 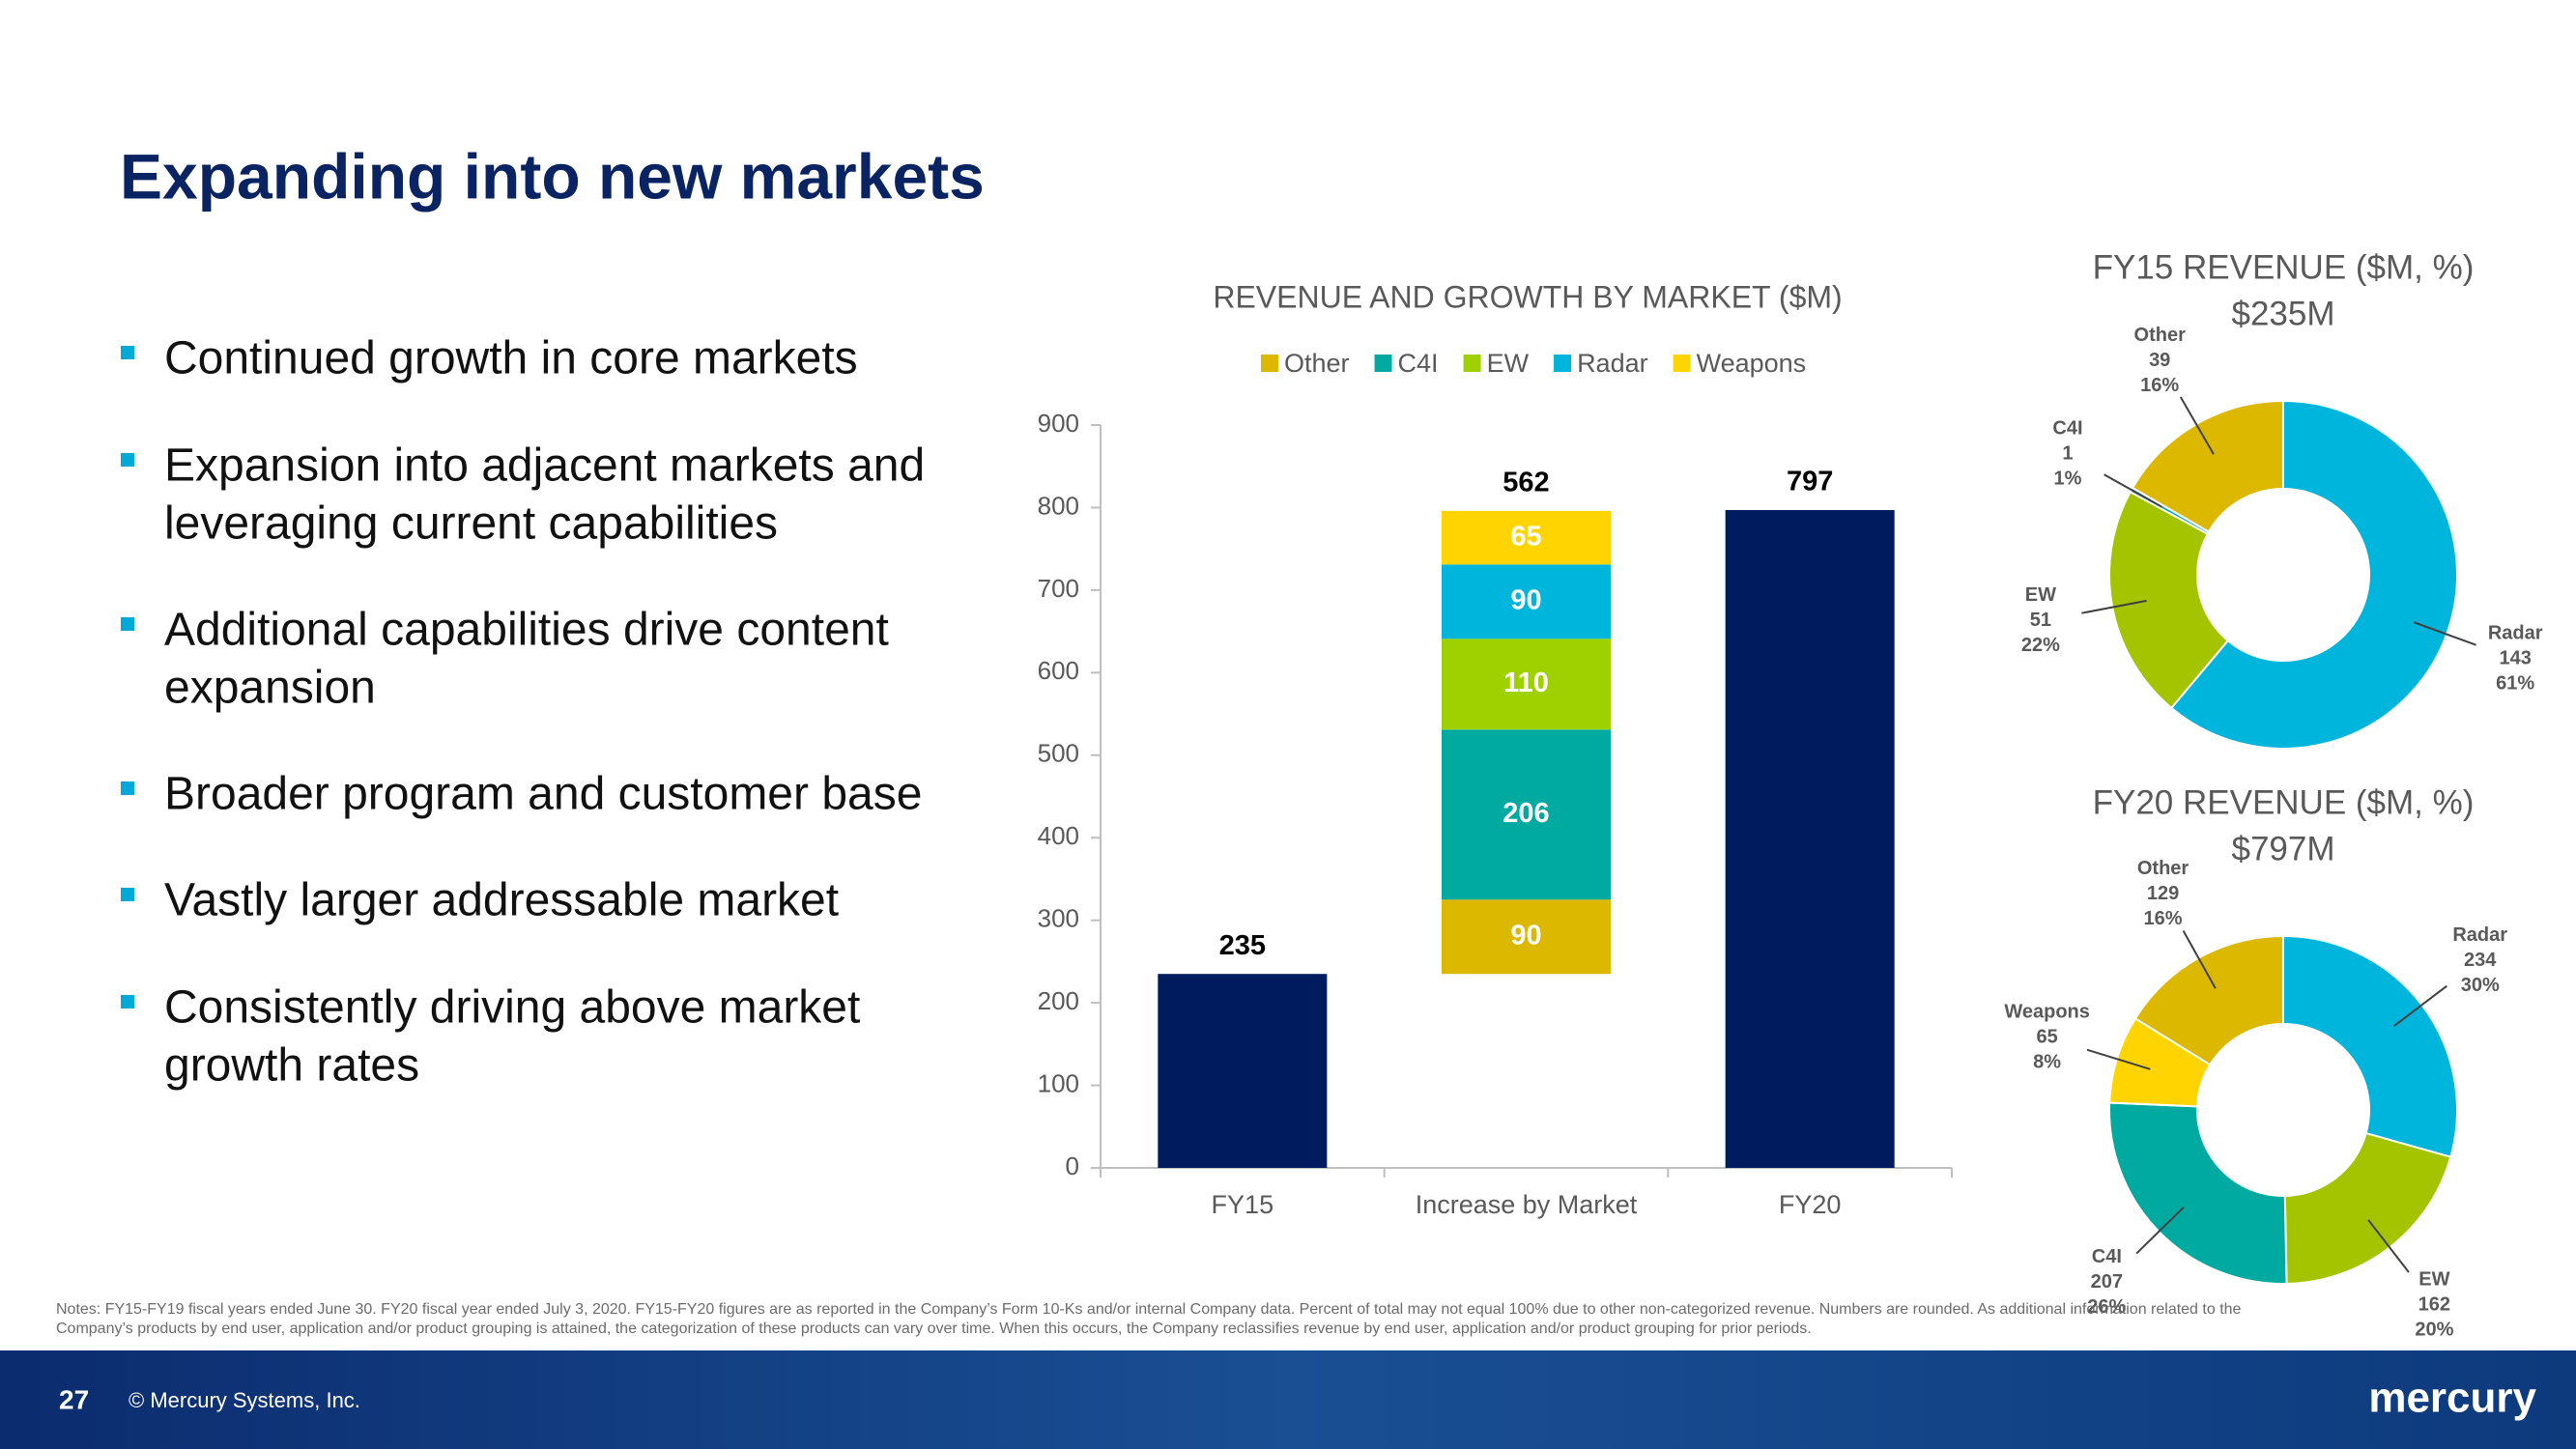 What do you see at coordinates (1059, 753) in the screenshot?
I see `y-tick-label: 500` at bounding box center [1059, 753].